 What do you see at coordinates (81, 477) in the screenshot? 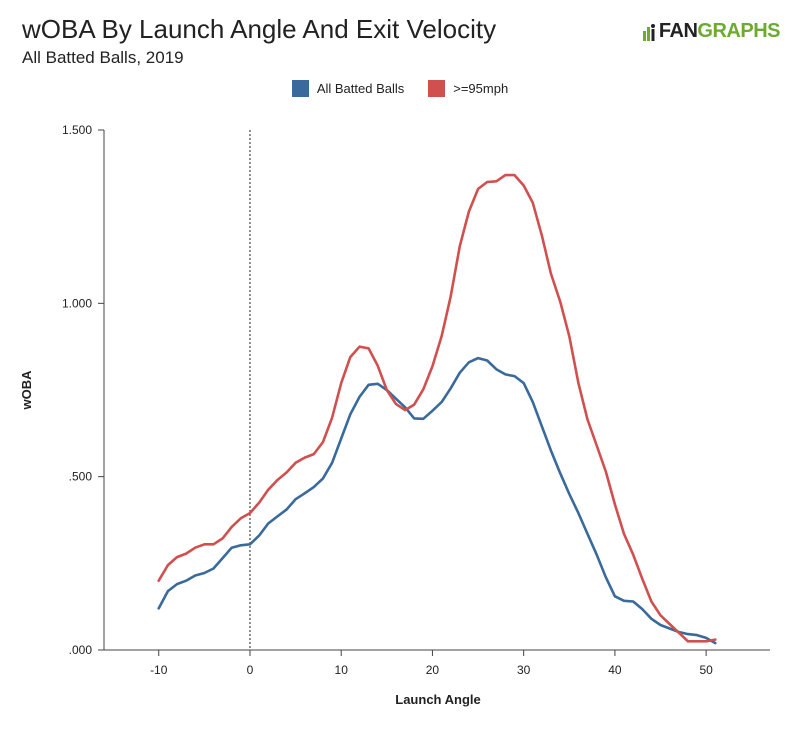
I see `y-tick-label: .500` at bounding box center [81, 477].